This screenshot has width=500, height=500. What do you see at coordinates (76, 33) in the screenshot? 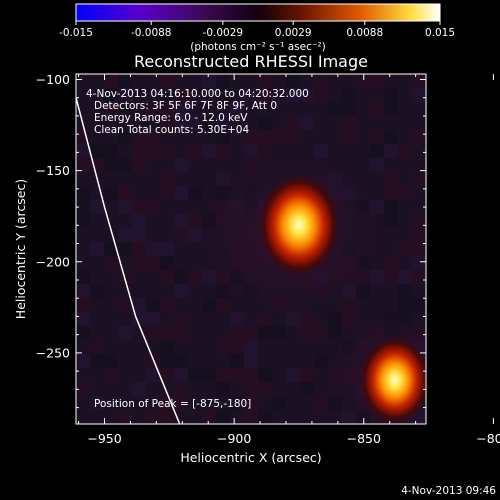
I see `colorbar-tick-label: -0.015` at bounding box center [76, 33].